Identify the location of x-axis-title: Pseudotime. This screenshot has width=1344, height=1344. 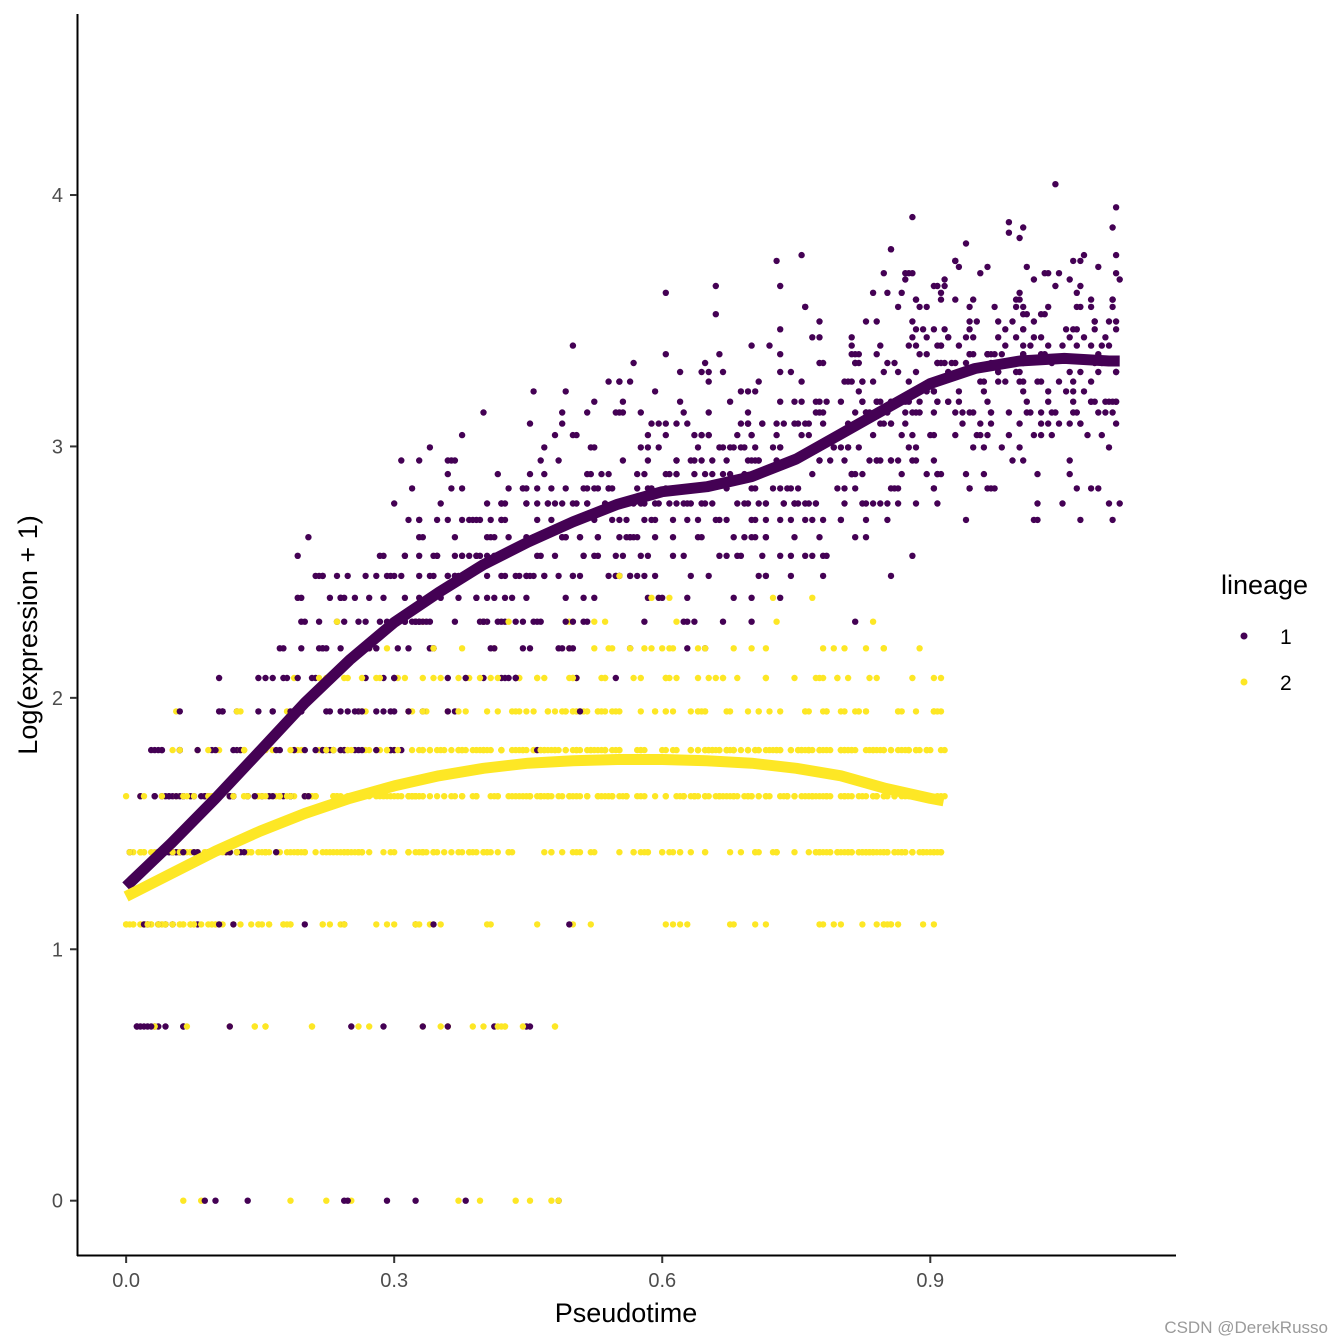
(626, 1313).